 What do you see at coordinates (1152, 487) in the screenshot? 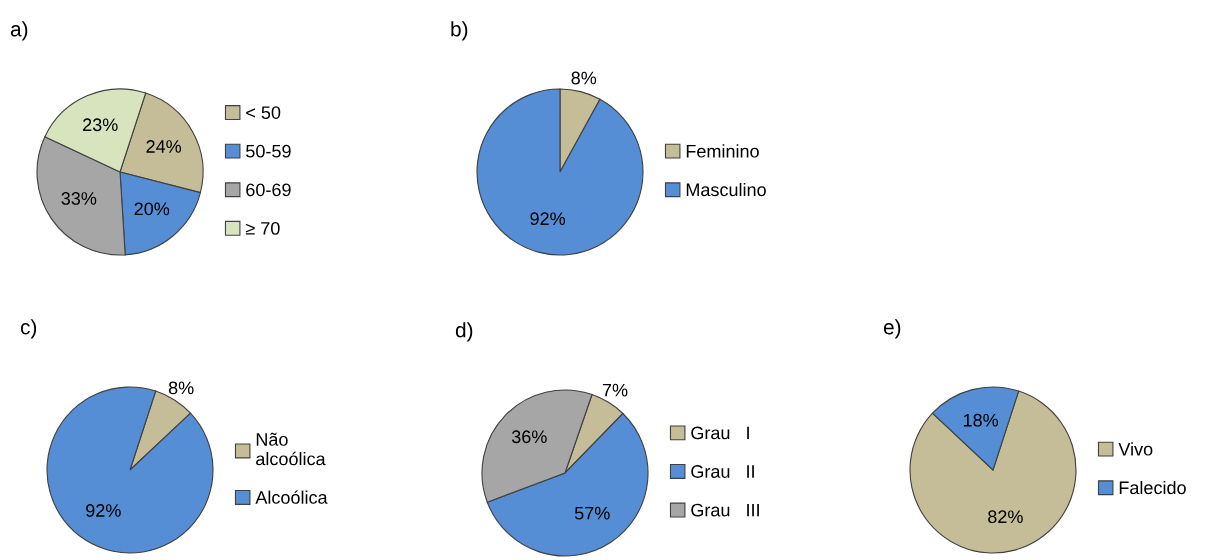
I see `legend-label: Falecido` at bounding box center [1152, 487].